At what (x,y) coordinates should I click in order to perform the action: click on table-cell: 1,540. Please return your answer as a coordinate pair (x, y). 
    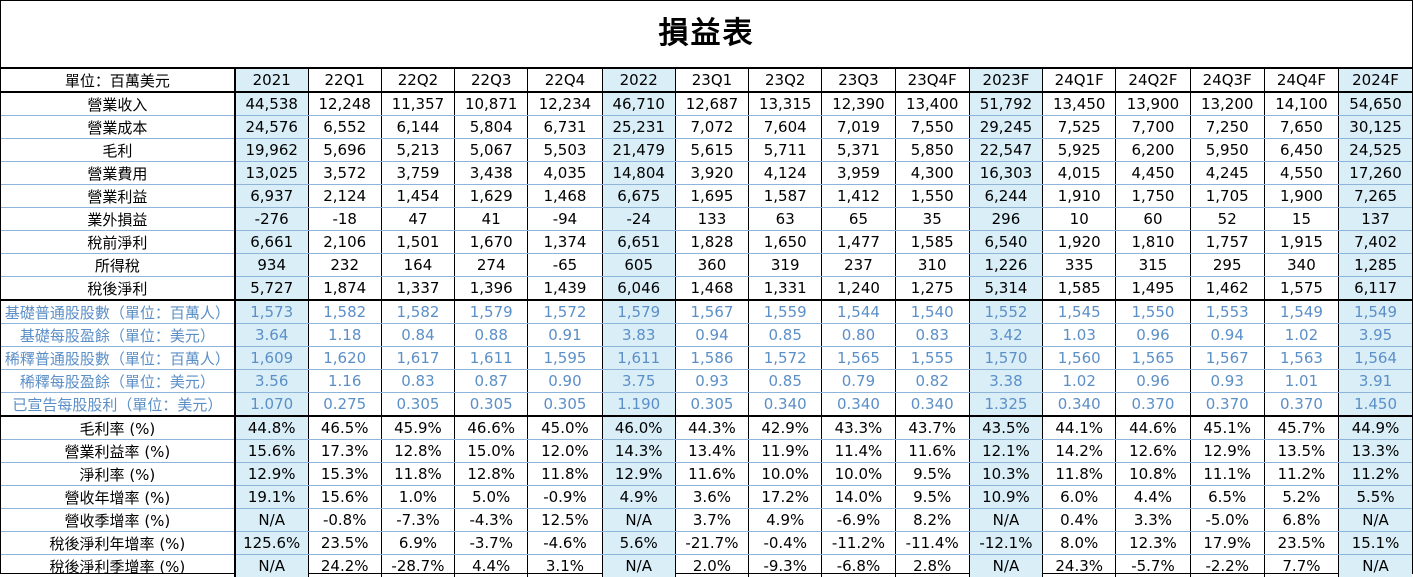
    Looking at the image, I should click on (932, 312).